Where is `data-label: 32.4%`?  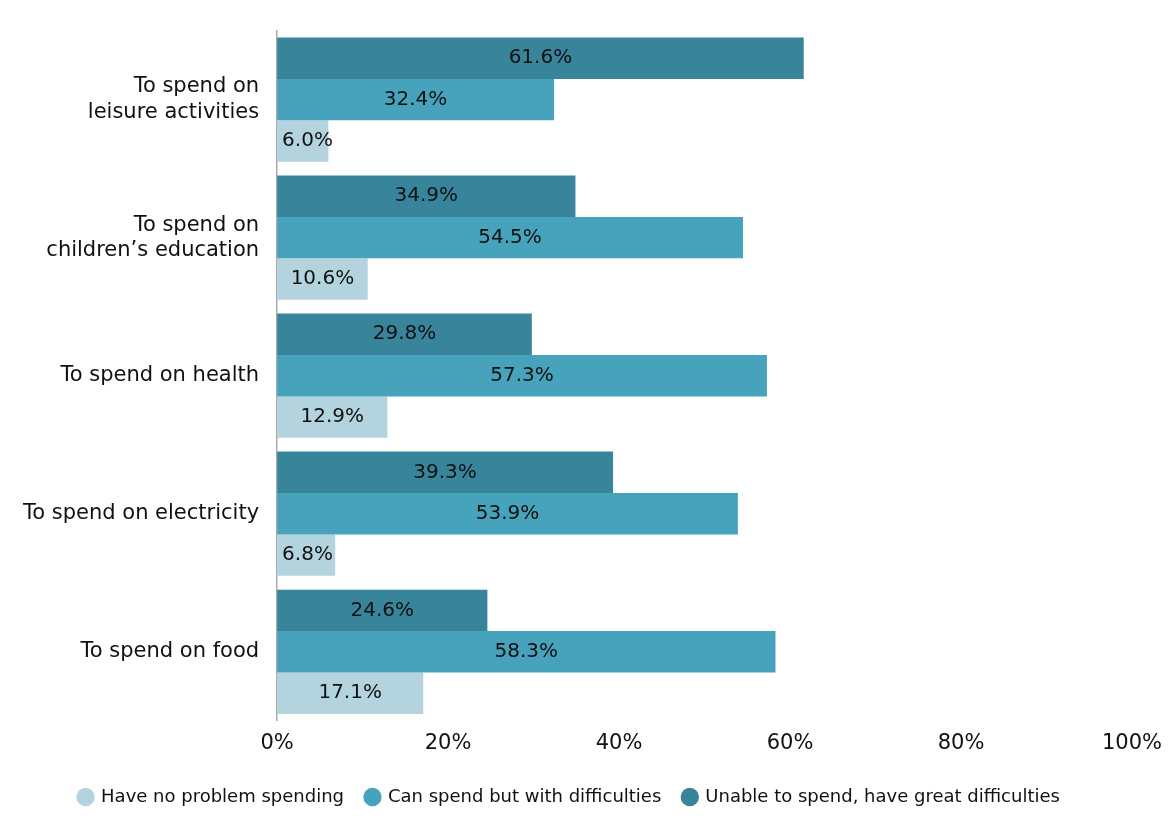 data-label: 32.4% is located at coordinates (415, 97).